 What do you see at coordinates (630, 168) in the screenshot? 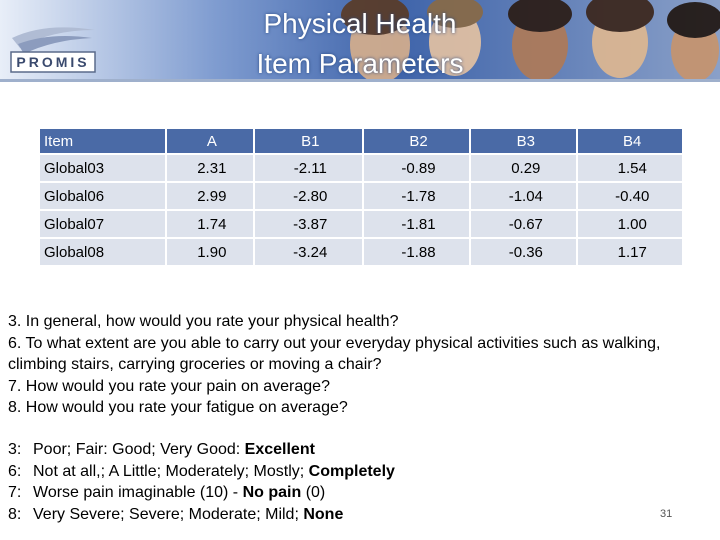
I see `cell: 1.54` at bounding box center [630, 168].